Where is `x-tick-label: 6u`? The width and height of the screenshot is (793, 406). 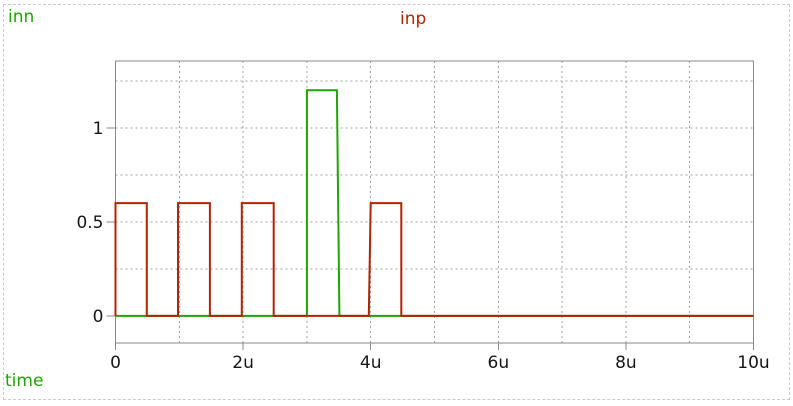 x-tick-label: 6u is located at coordinates (499, 363).